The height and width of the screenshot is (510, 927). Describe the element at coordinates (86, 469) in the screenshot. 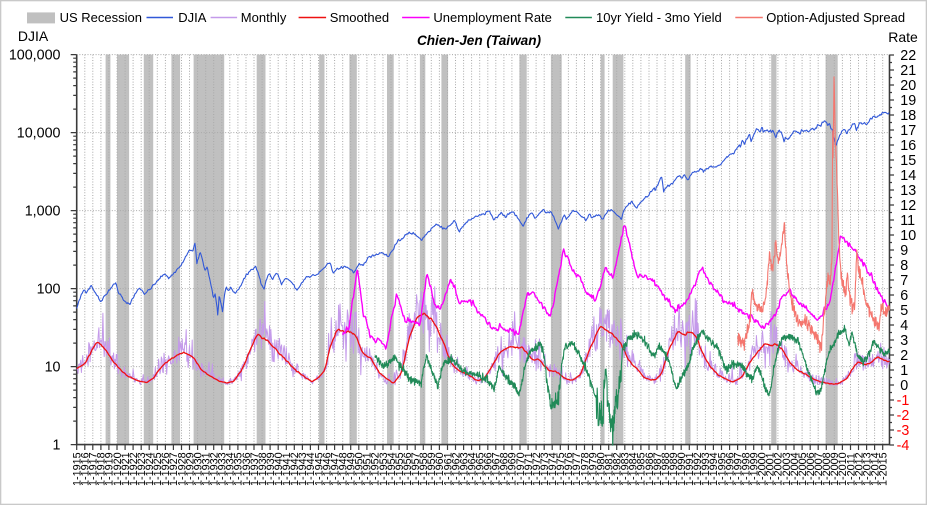

I see `svg-text: 1-1916` at that location.